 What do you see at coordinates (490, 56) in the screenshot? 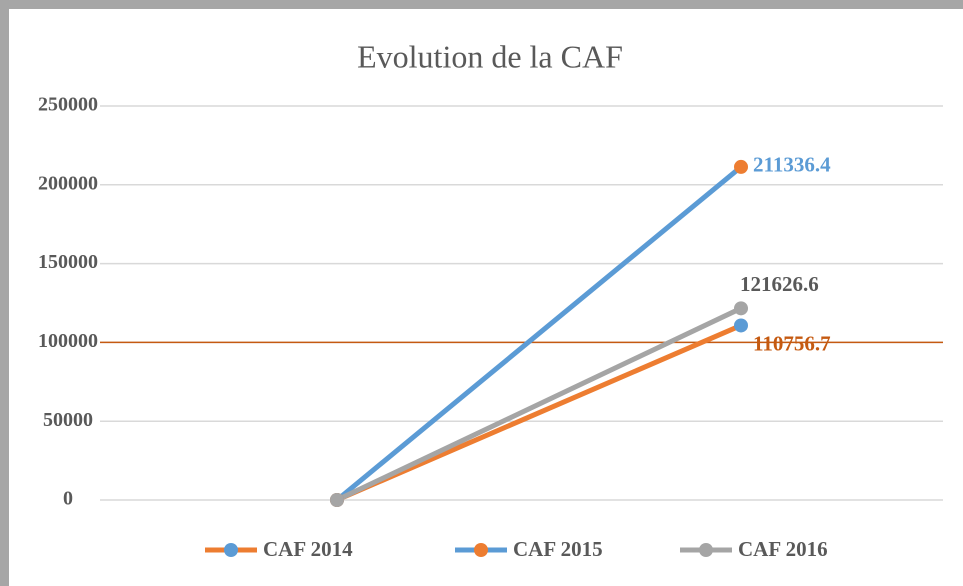
I see `chart-title: Evolution de la CAF` at bounding box center [490, 56].